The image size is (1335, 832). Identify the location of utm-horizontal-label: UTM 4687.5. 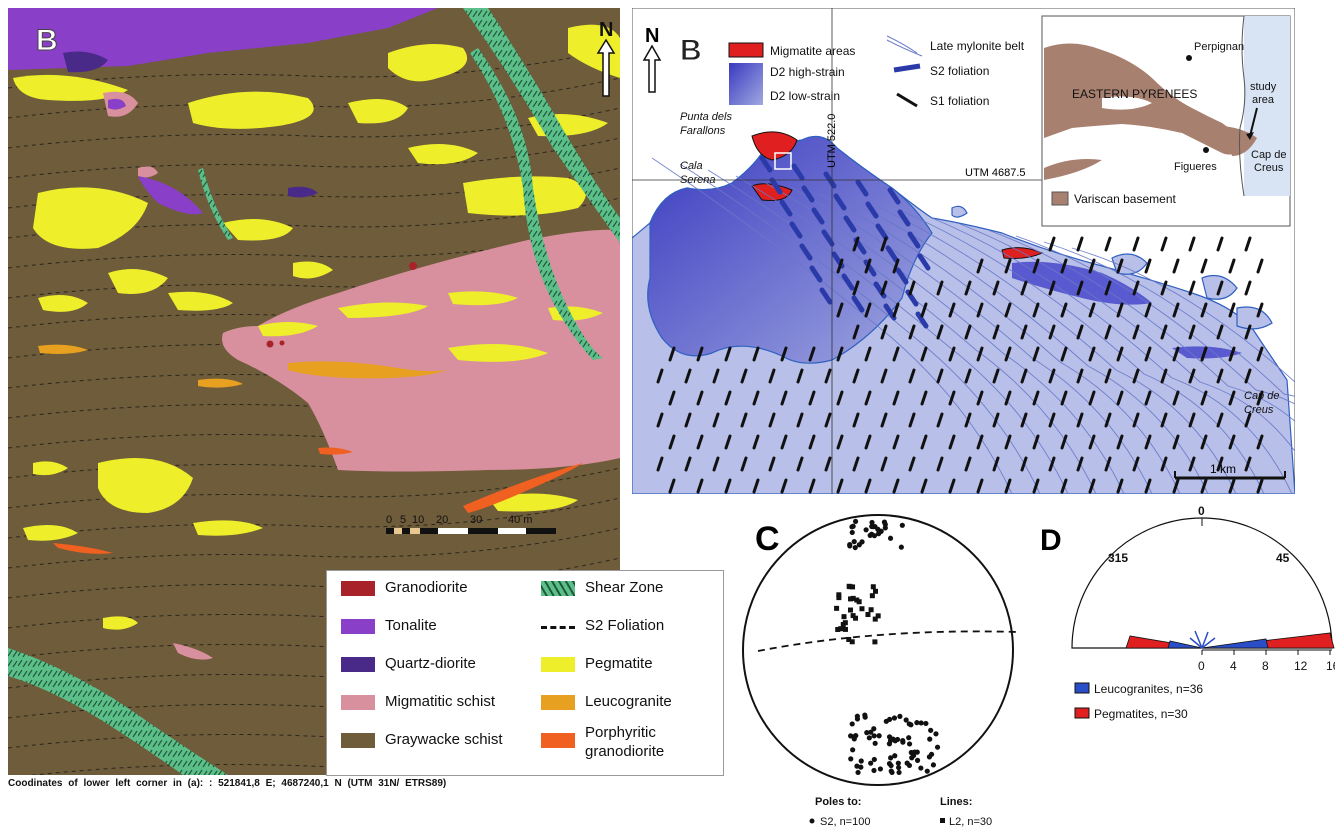
(995, 173).